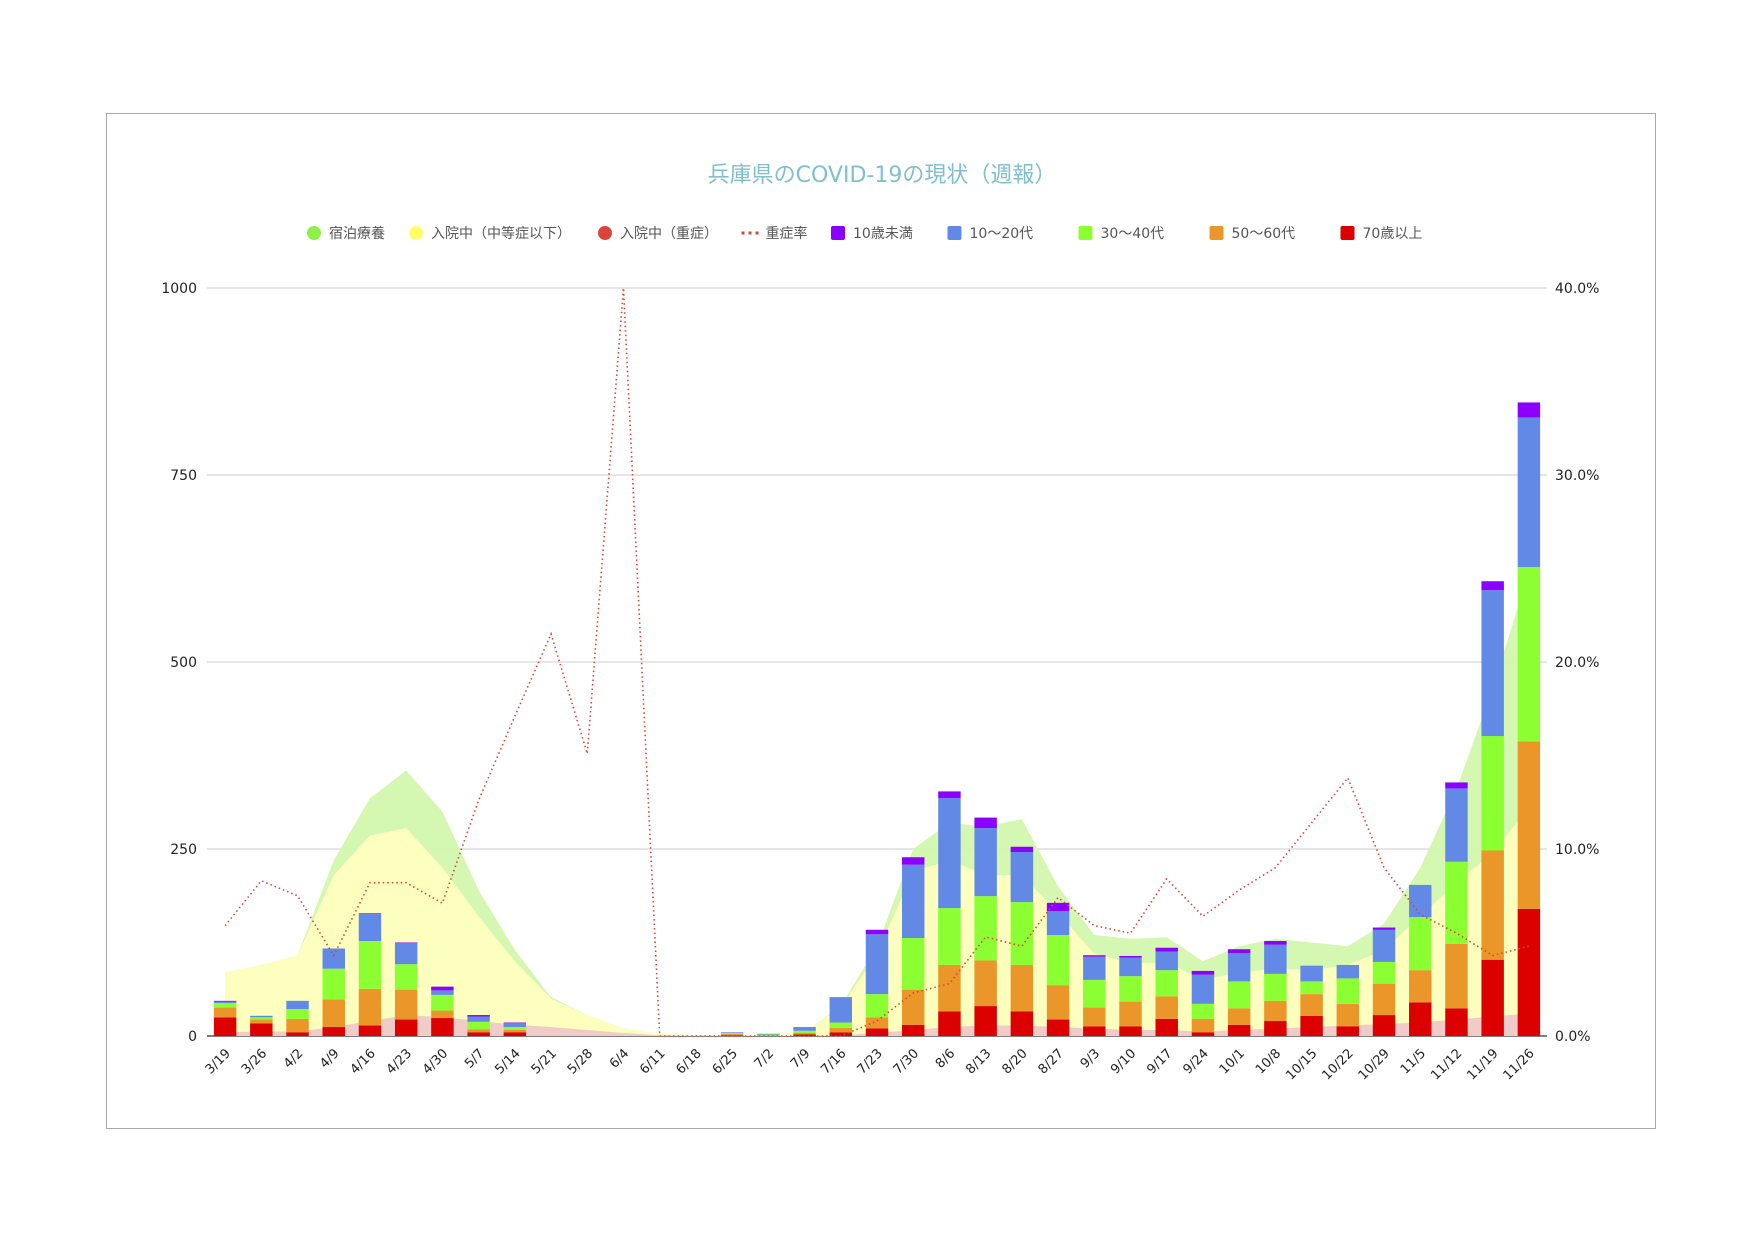 The height and width of the screenshot is (1240, 1753). Describe the element at coordinates (1573, 1037) in the screenshot. I see `y2-tick-label: 0.0%` at that location.